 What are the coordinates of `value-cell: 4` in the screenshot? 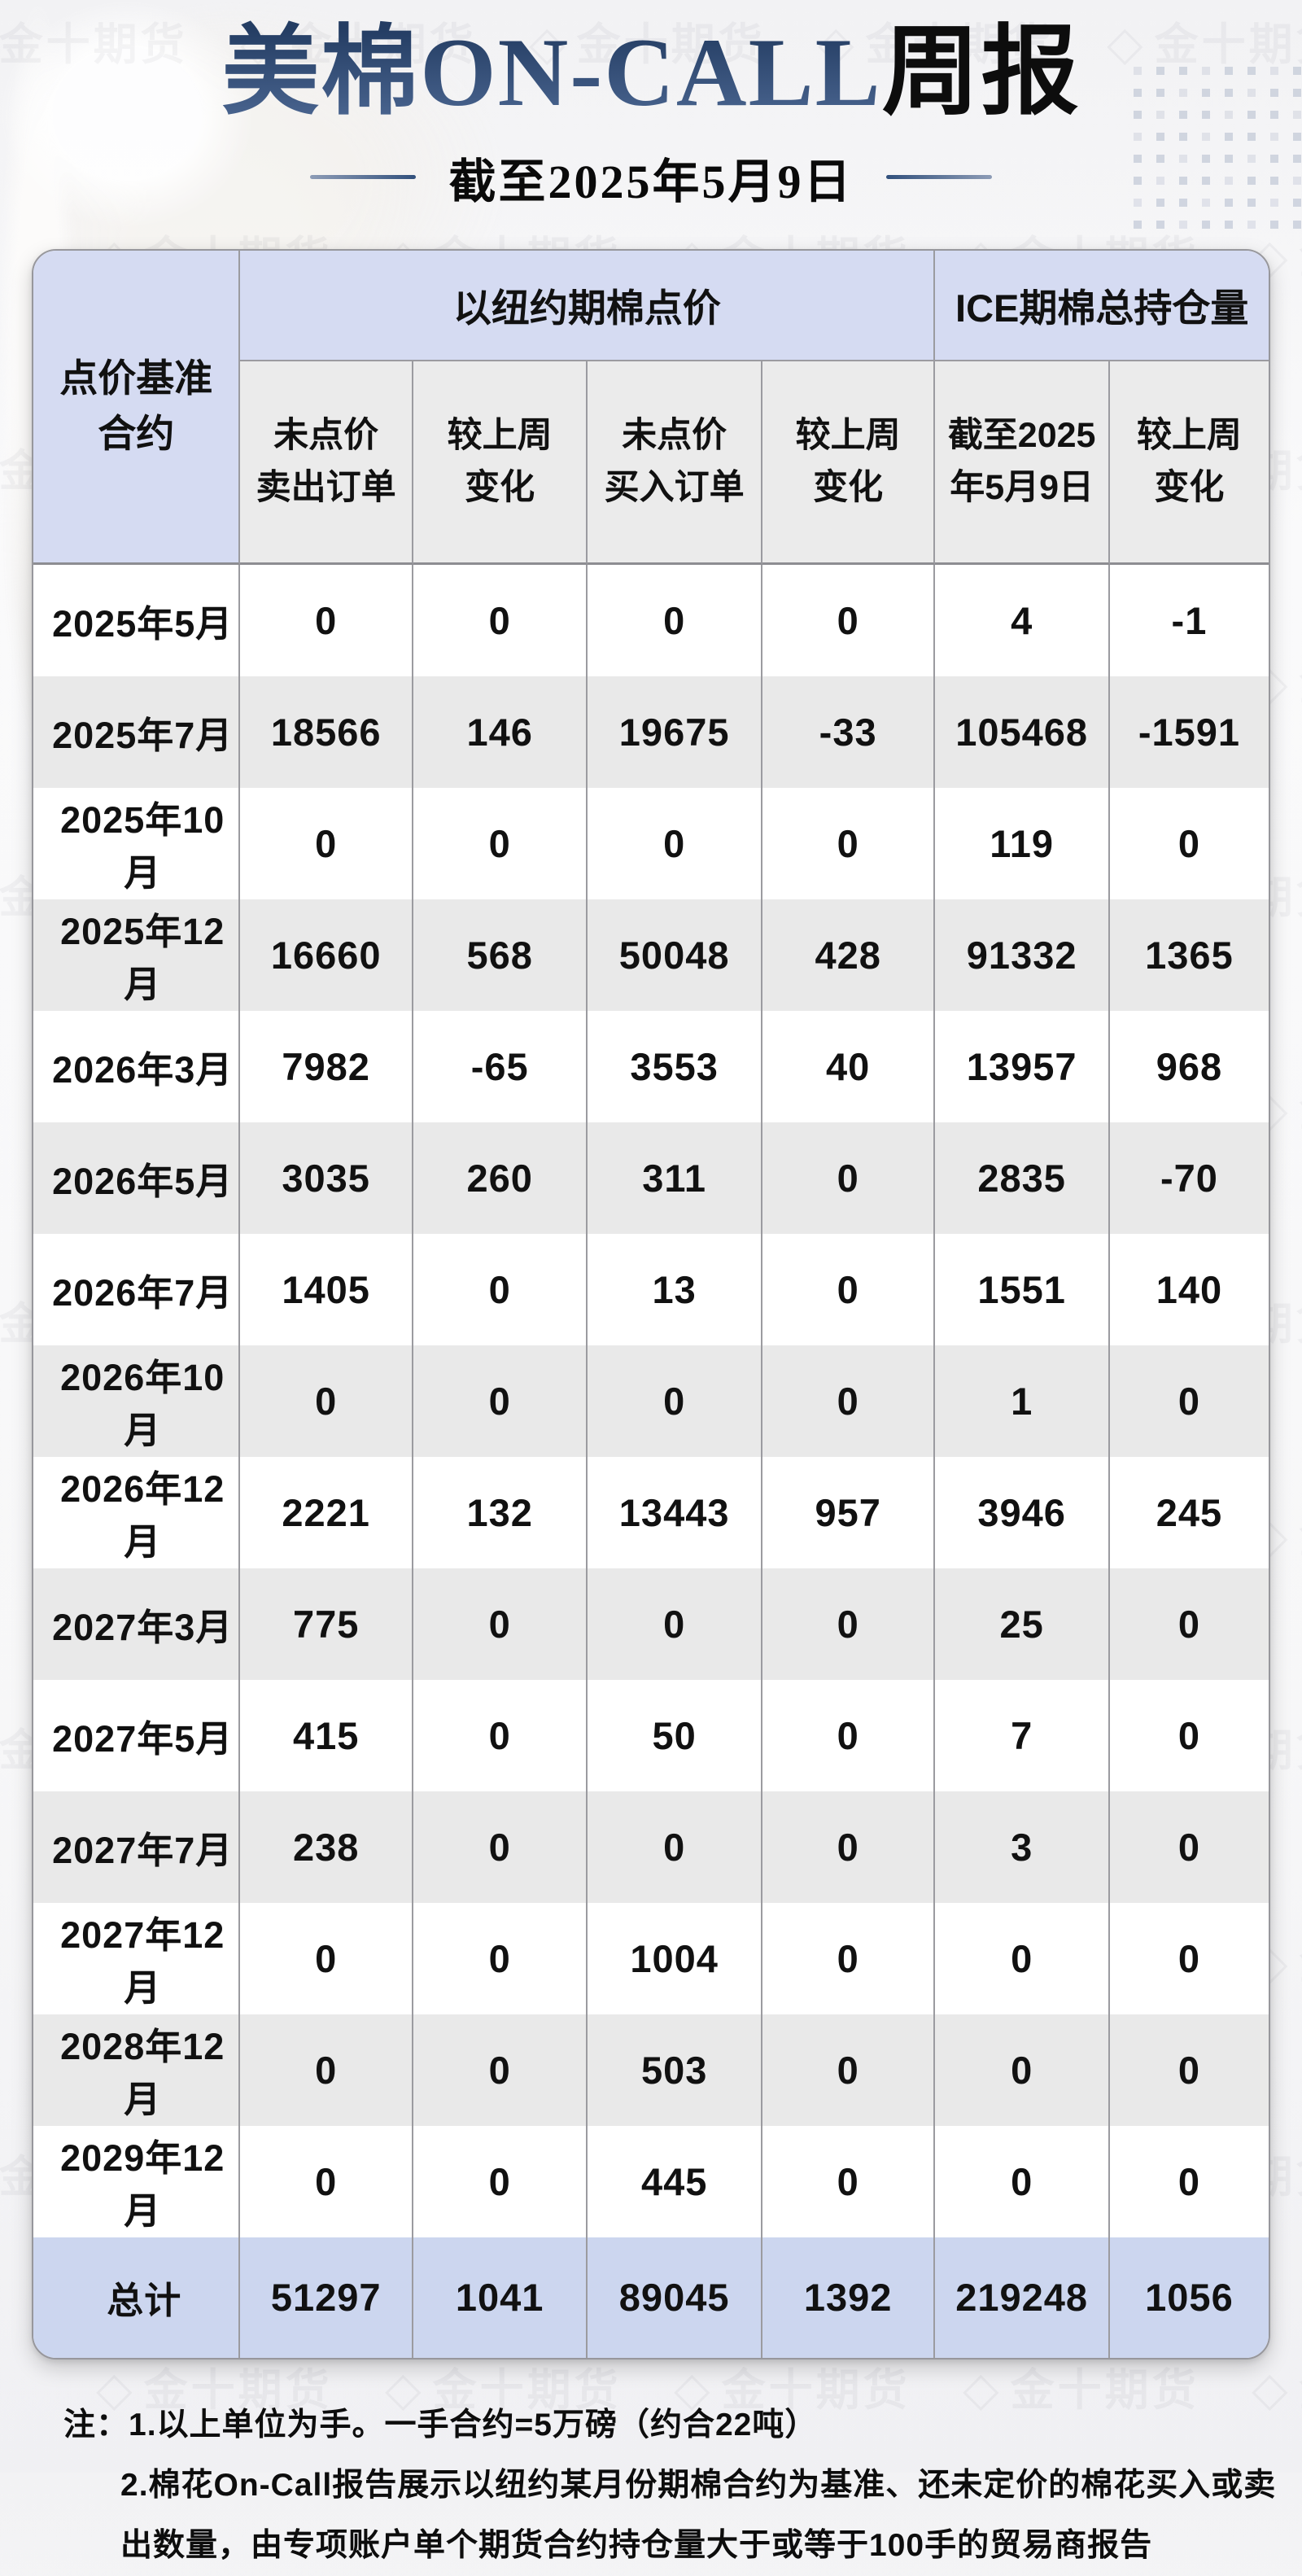 It's located at (1023, 620).